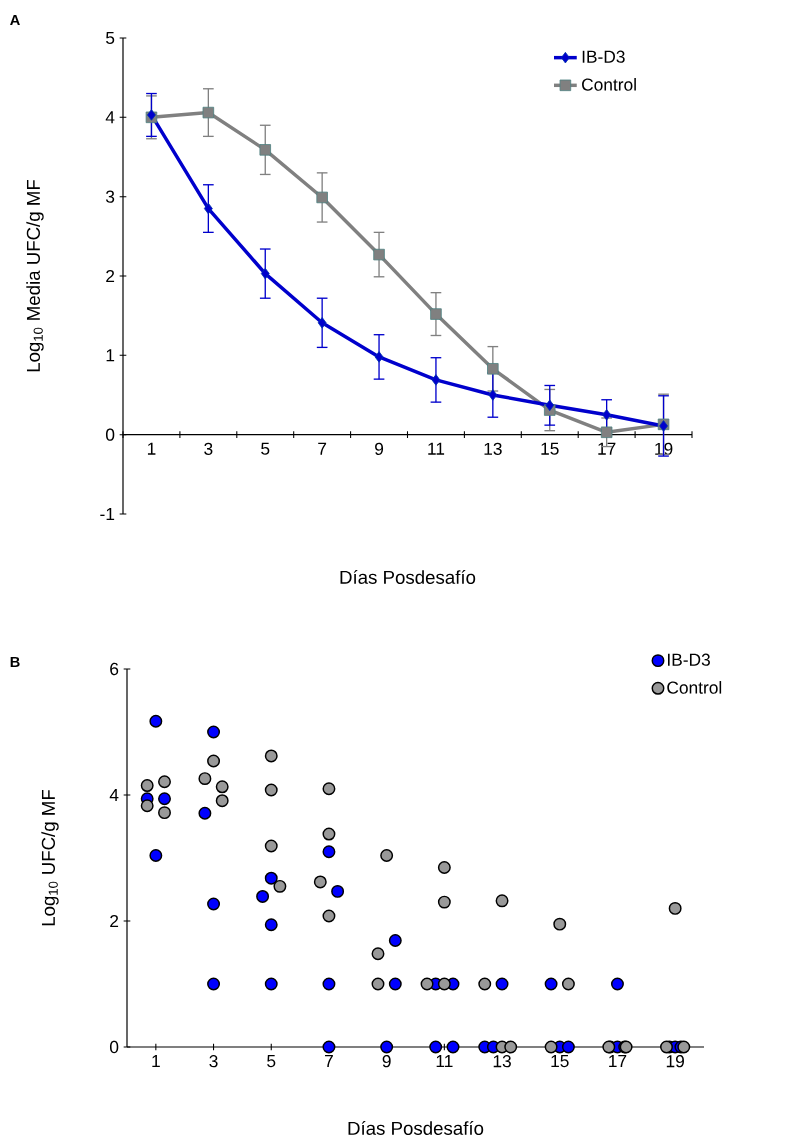 This screenshot has width=800, height=1146. I want to click on text: A, so click(15, 20).